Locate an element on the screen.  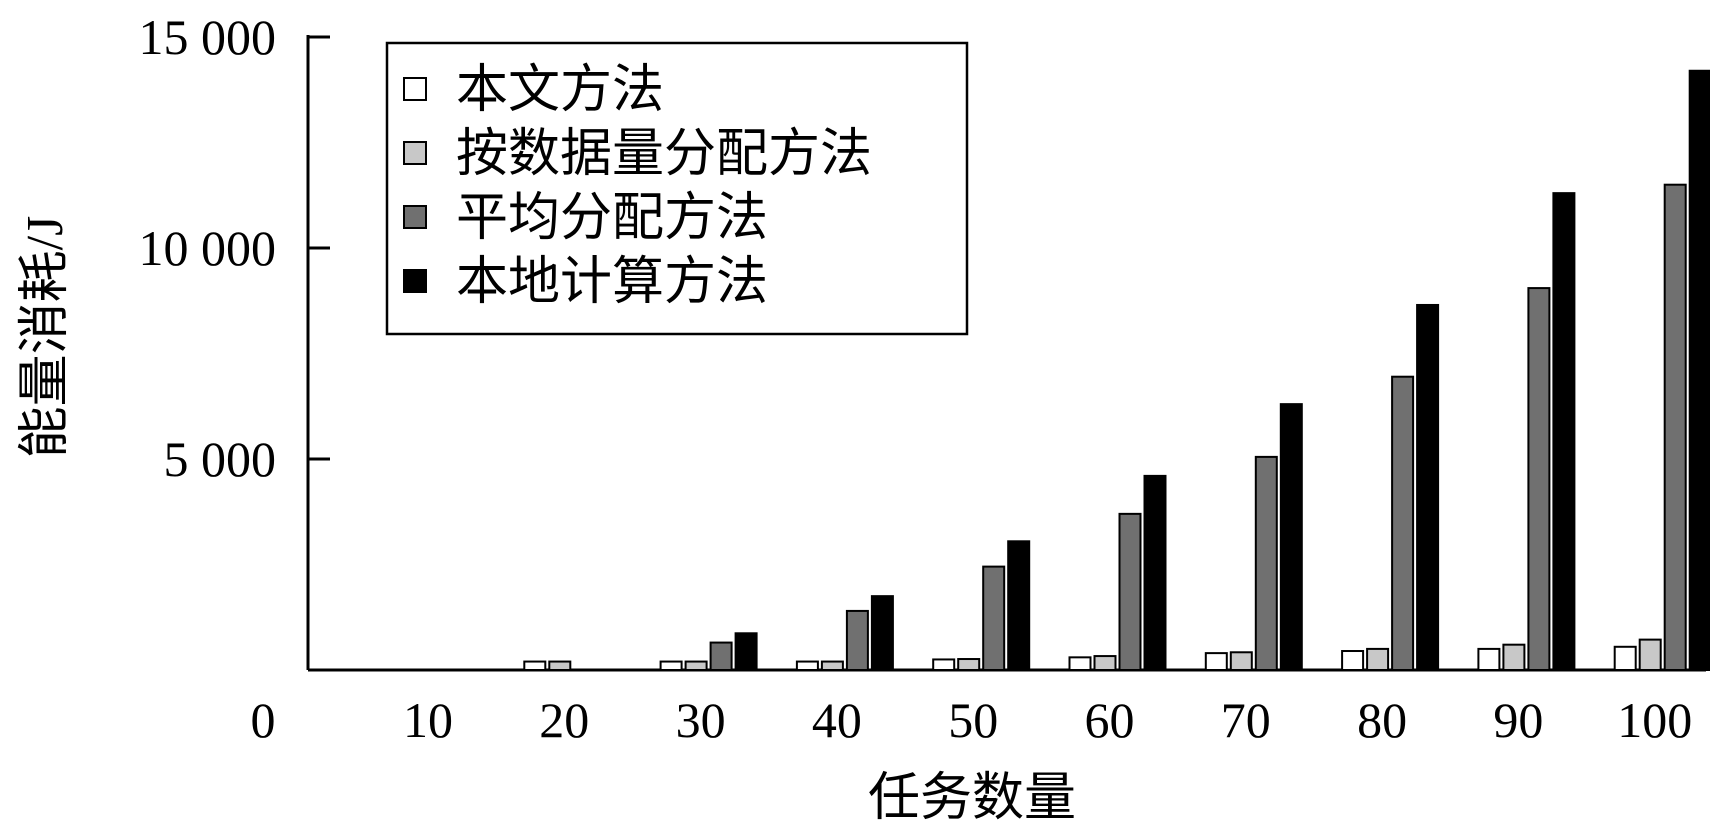
x-tick-label: 40 is located at coordinates (837, 720).